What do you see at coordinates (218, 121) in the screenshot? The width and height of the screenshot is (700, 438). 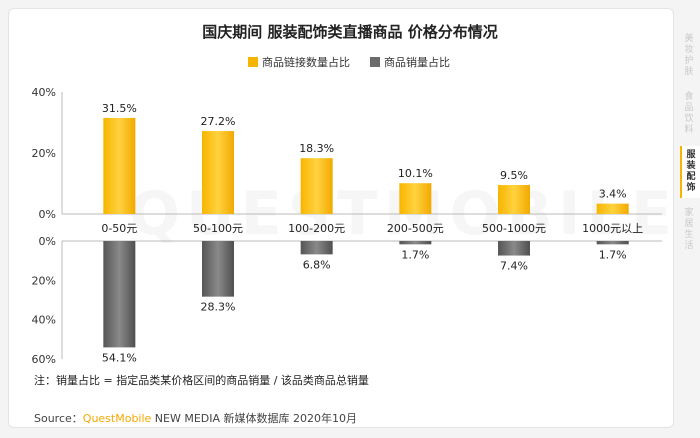 I see `data-label-links: 27.2%` at bounding box center [218, 121].